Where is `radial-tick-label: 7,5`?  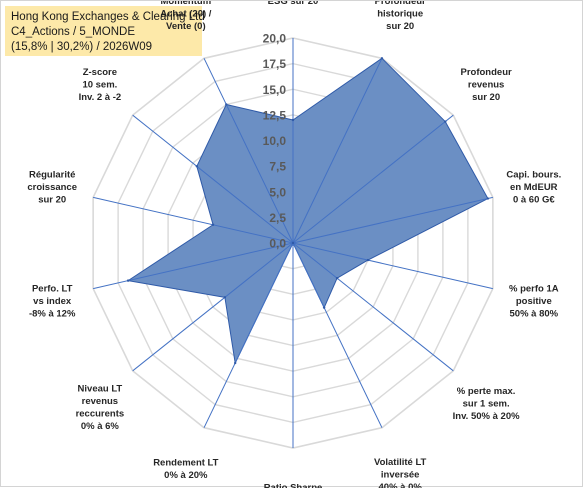 radial-tick-label: 7,5 is located at coordinates (277, 167).